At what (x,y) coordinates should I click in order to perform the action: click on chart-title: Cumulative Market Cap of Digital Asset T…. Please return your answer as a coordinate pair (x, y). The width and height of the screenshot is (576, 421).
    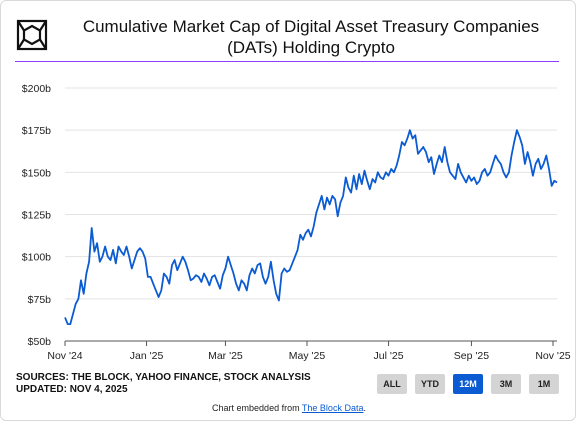
    Looking at the image, I should click on (311, 37).